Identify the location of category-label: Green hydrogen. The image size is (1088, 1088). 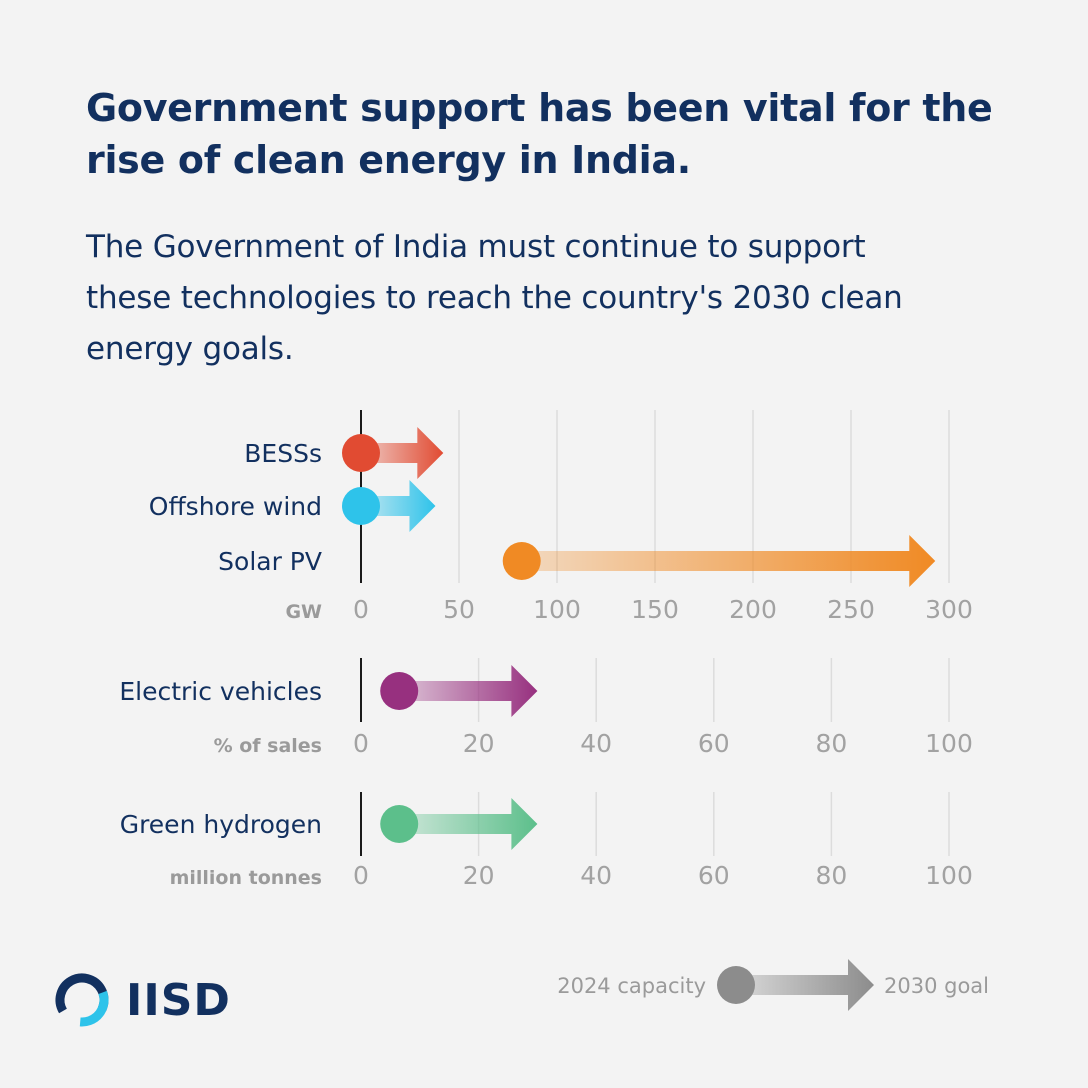
(221, 824).